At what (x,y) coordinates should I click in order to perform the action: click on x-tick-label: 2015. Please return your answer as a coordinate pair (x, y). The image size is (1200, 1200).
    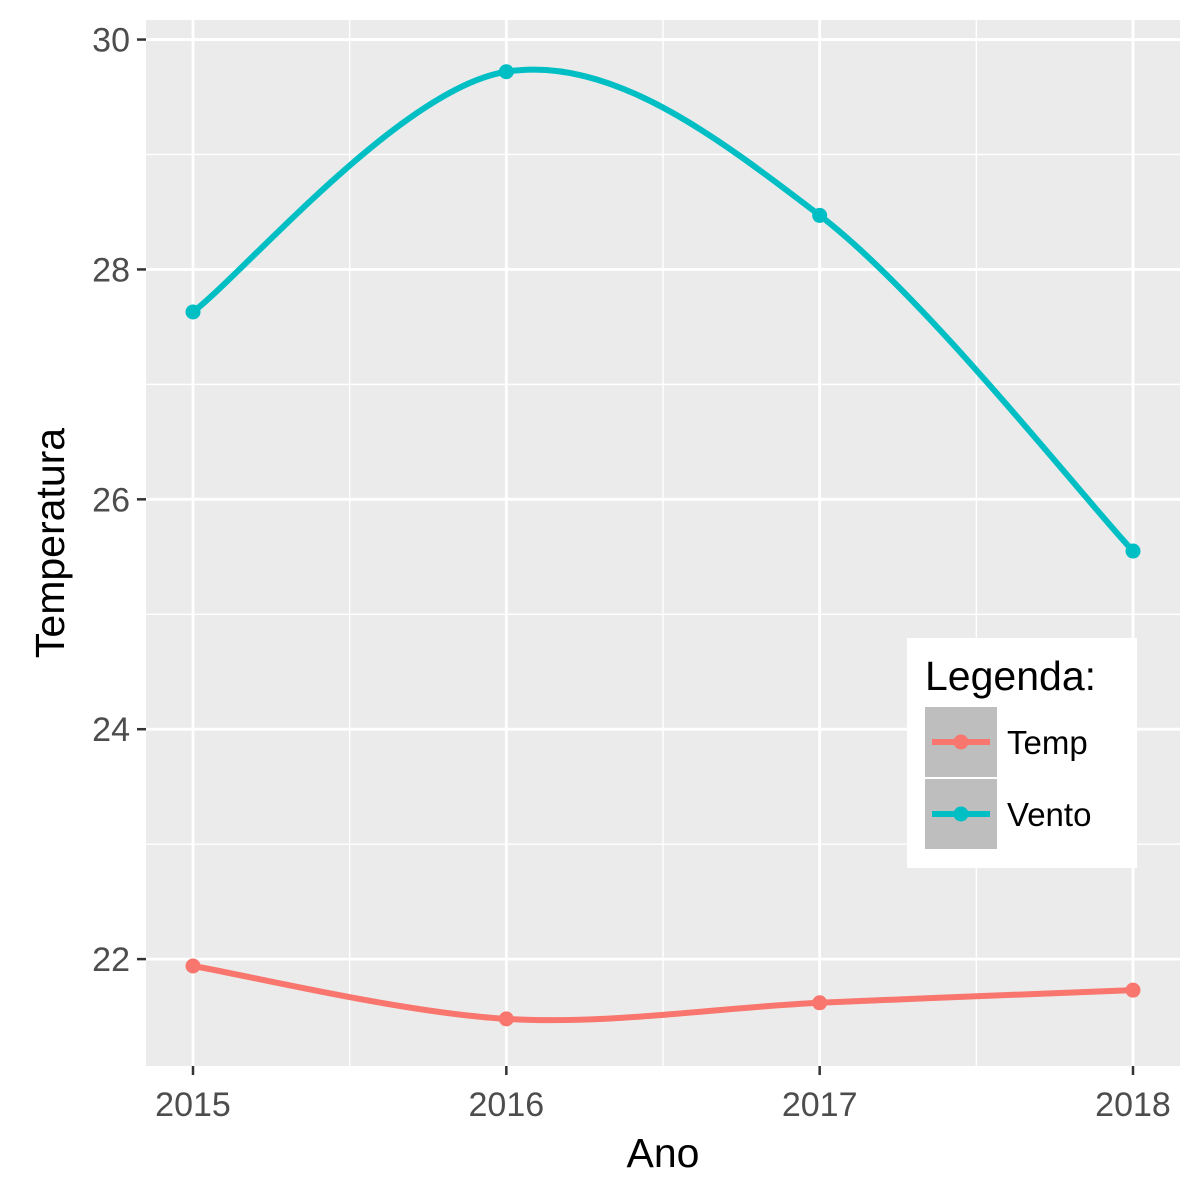
    Looking at the image, I should click on (193, 1105).